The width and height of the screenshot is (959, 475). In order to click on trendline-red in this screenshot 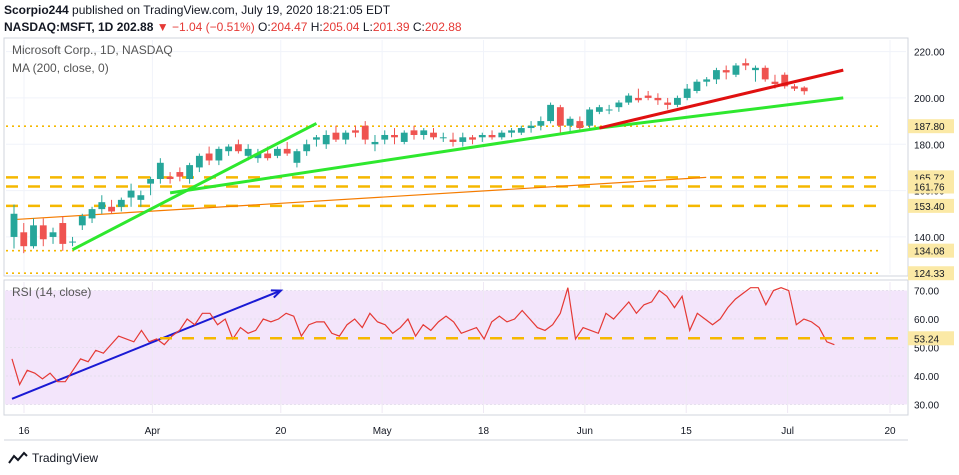, I will do `click(721, 99)`.